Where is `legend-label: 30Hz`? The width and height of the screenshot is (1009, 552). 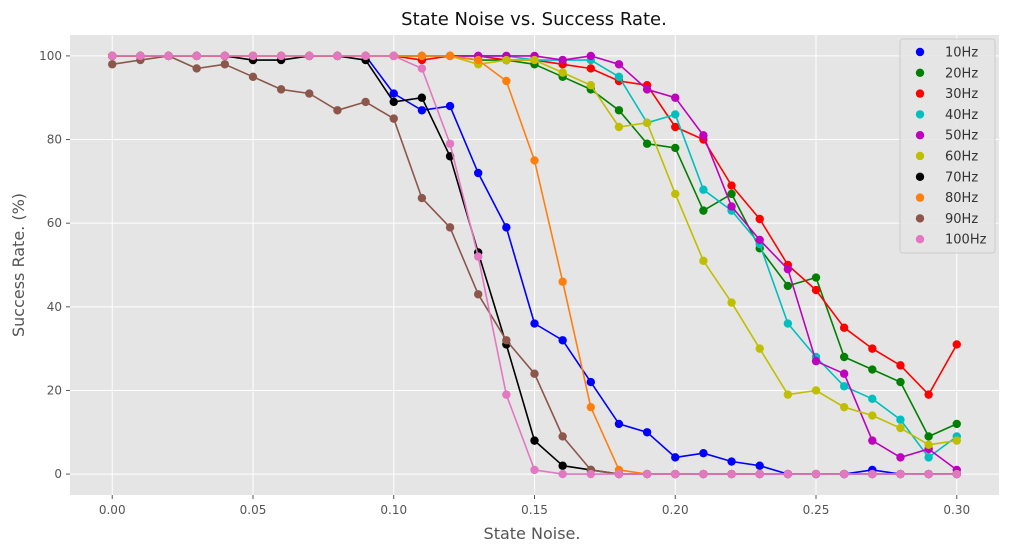
legend-label: 30Hz is located at coordinates (961, 94).